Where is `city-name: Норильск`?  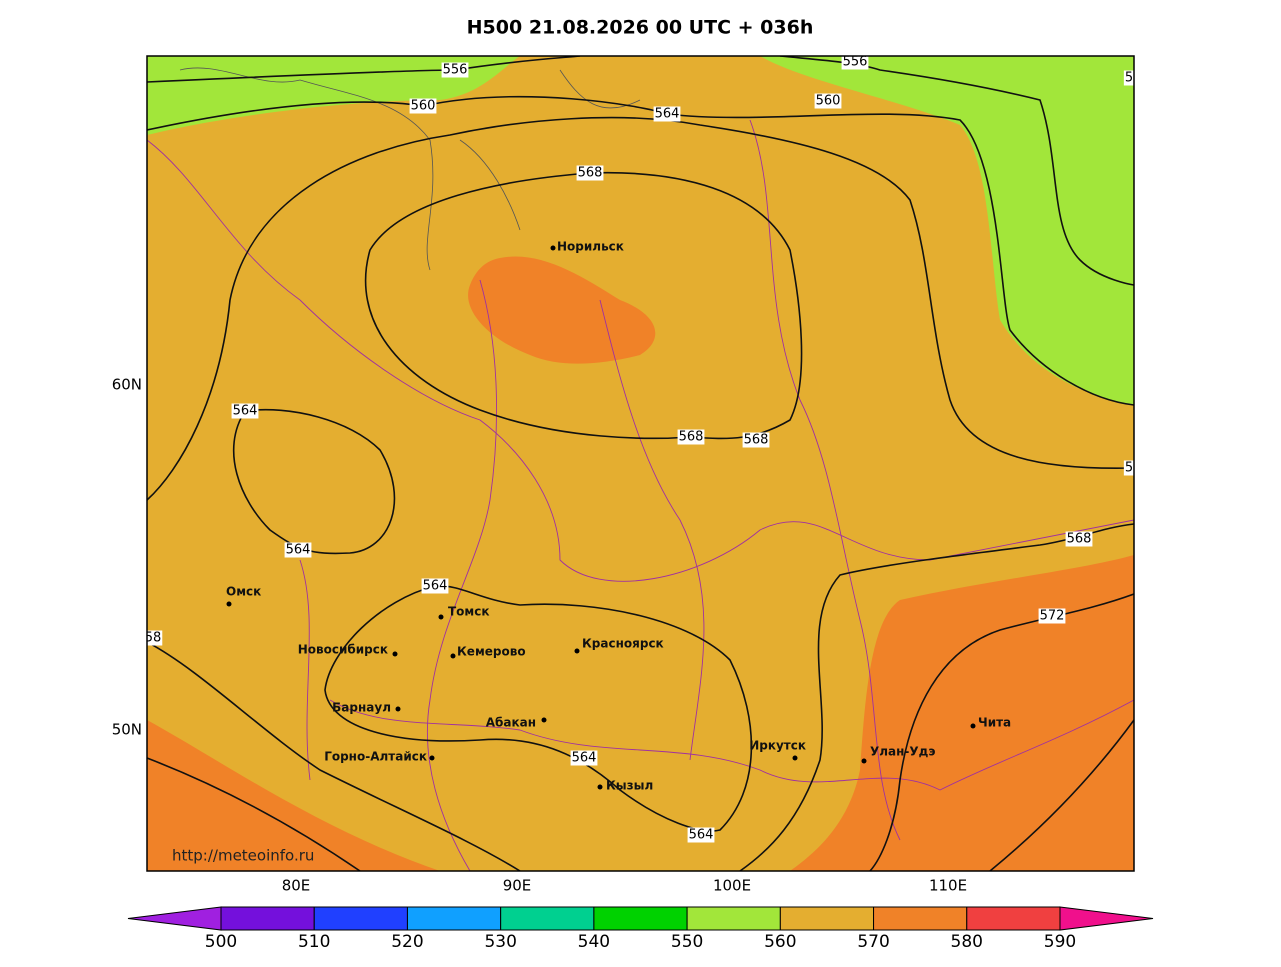 city-name: Норильск is located at coordinates (590, 247).